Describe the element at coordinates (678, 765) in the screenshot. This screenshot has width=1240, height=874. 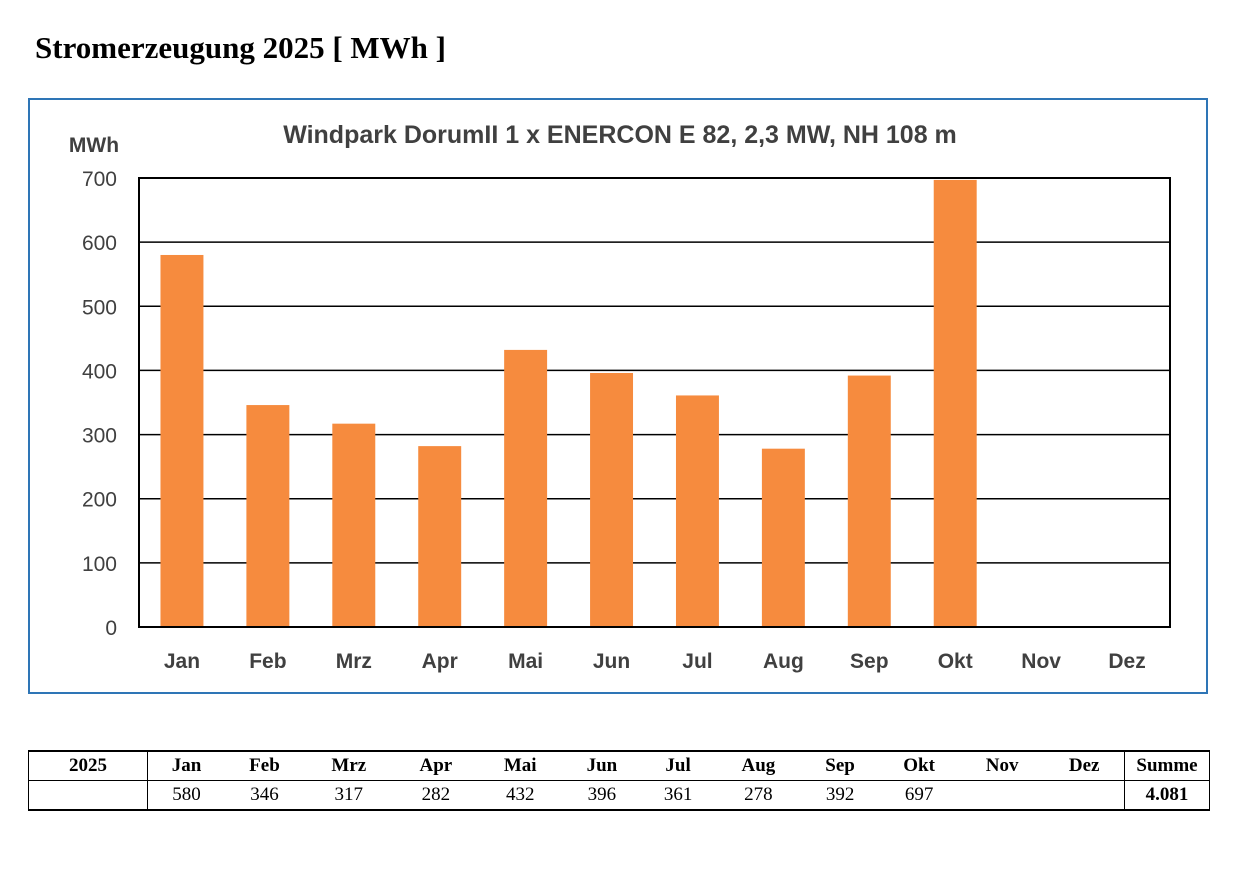
I see `month-header-cell: Jul` at that location.